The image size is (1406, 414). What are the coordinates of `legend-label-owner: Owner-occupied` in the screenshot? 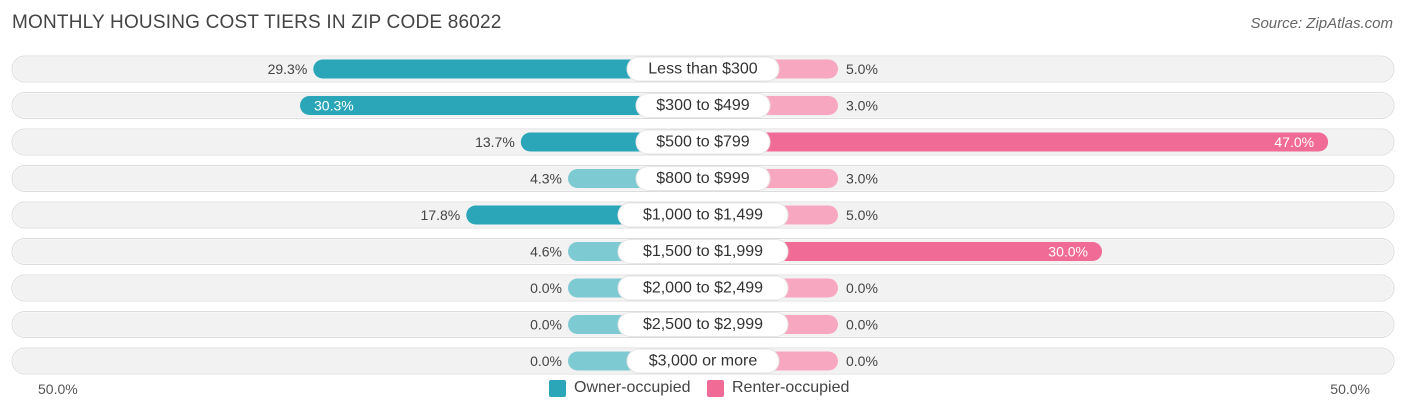 It's located at (632, 387).